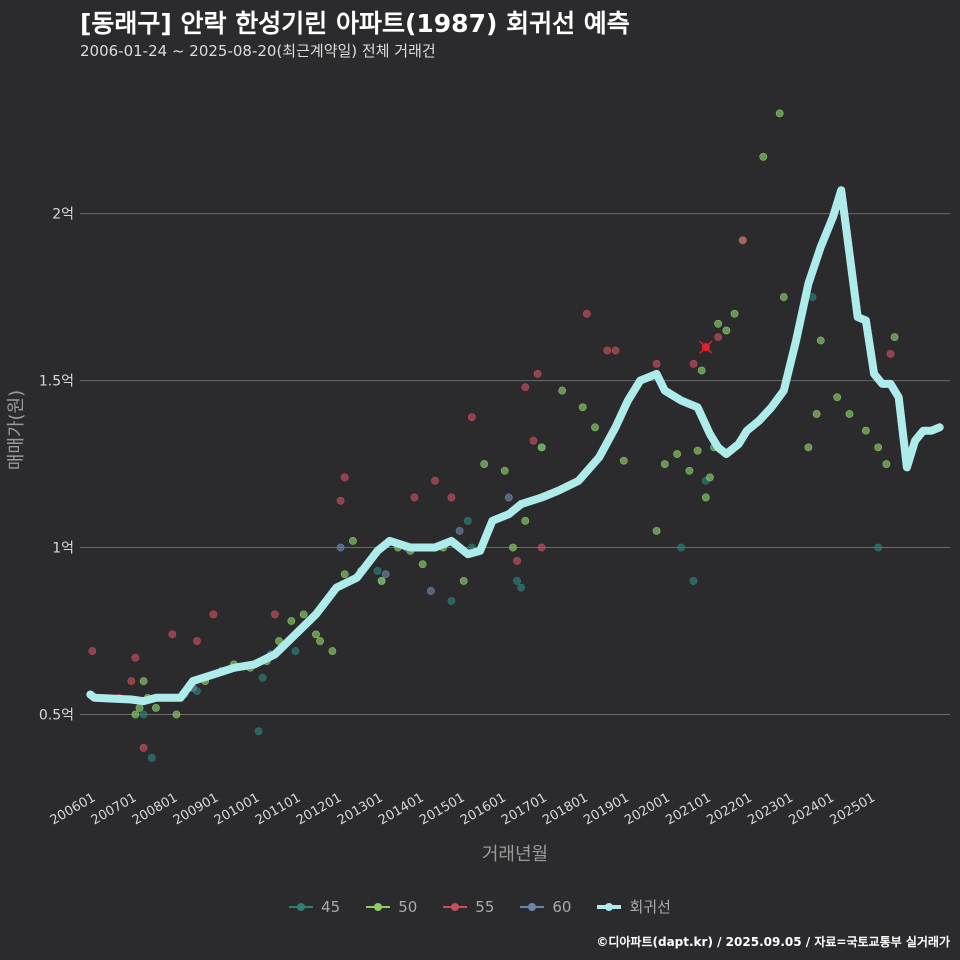 This screenshot has height=960, width=960. What do you see at coordinates (155, 809) in the screenshot?
I see `x-tick-label: 200801` at bounding box center [155, 809].